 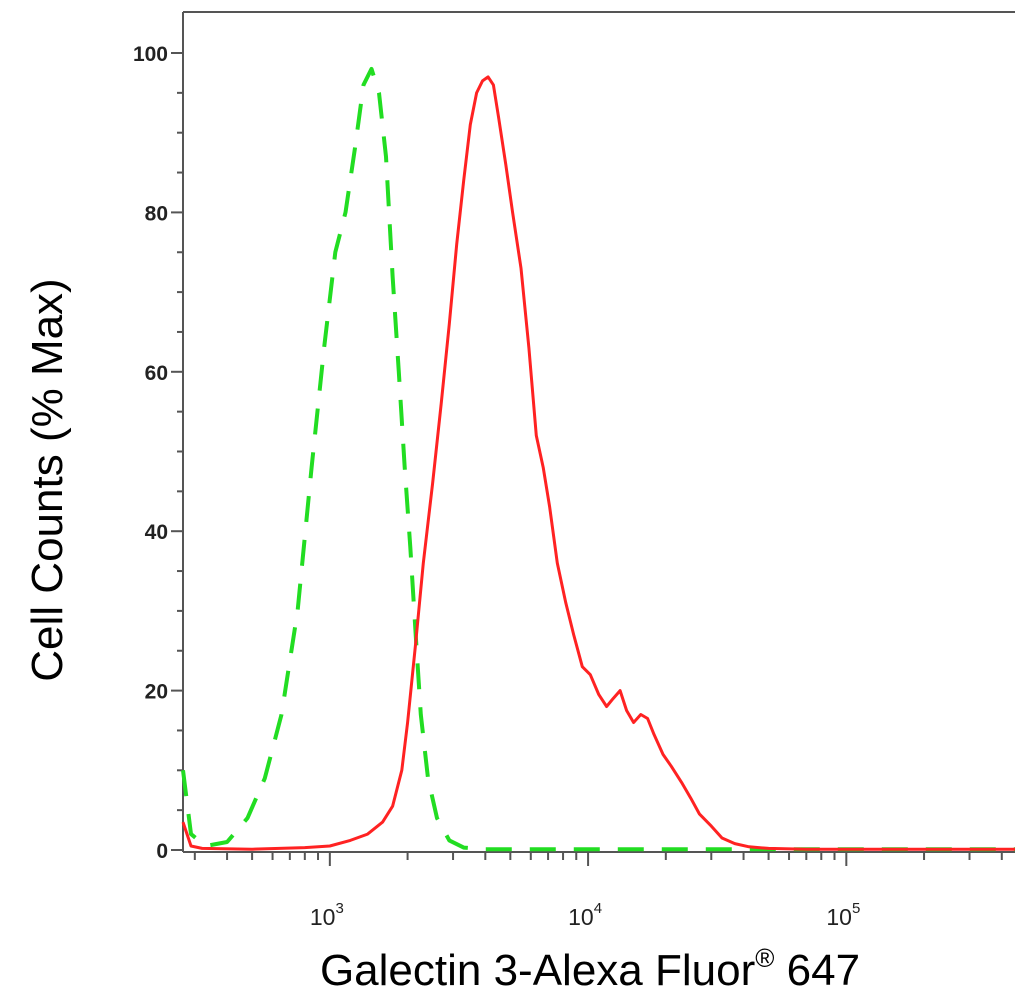 I want to click on x-axis-title-superscript: ®, so click(x=764, y=958).